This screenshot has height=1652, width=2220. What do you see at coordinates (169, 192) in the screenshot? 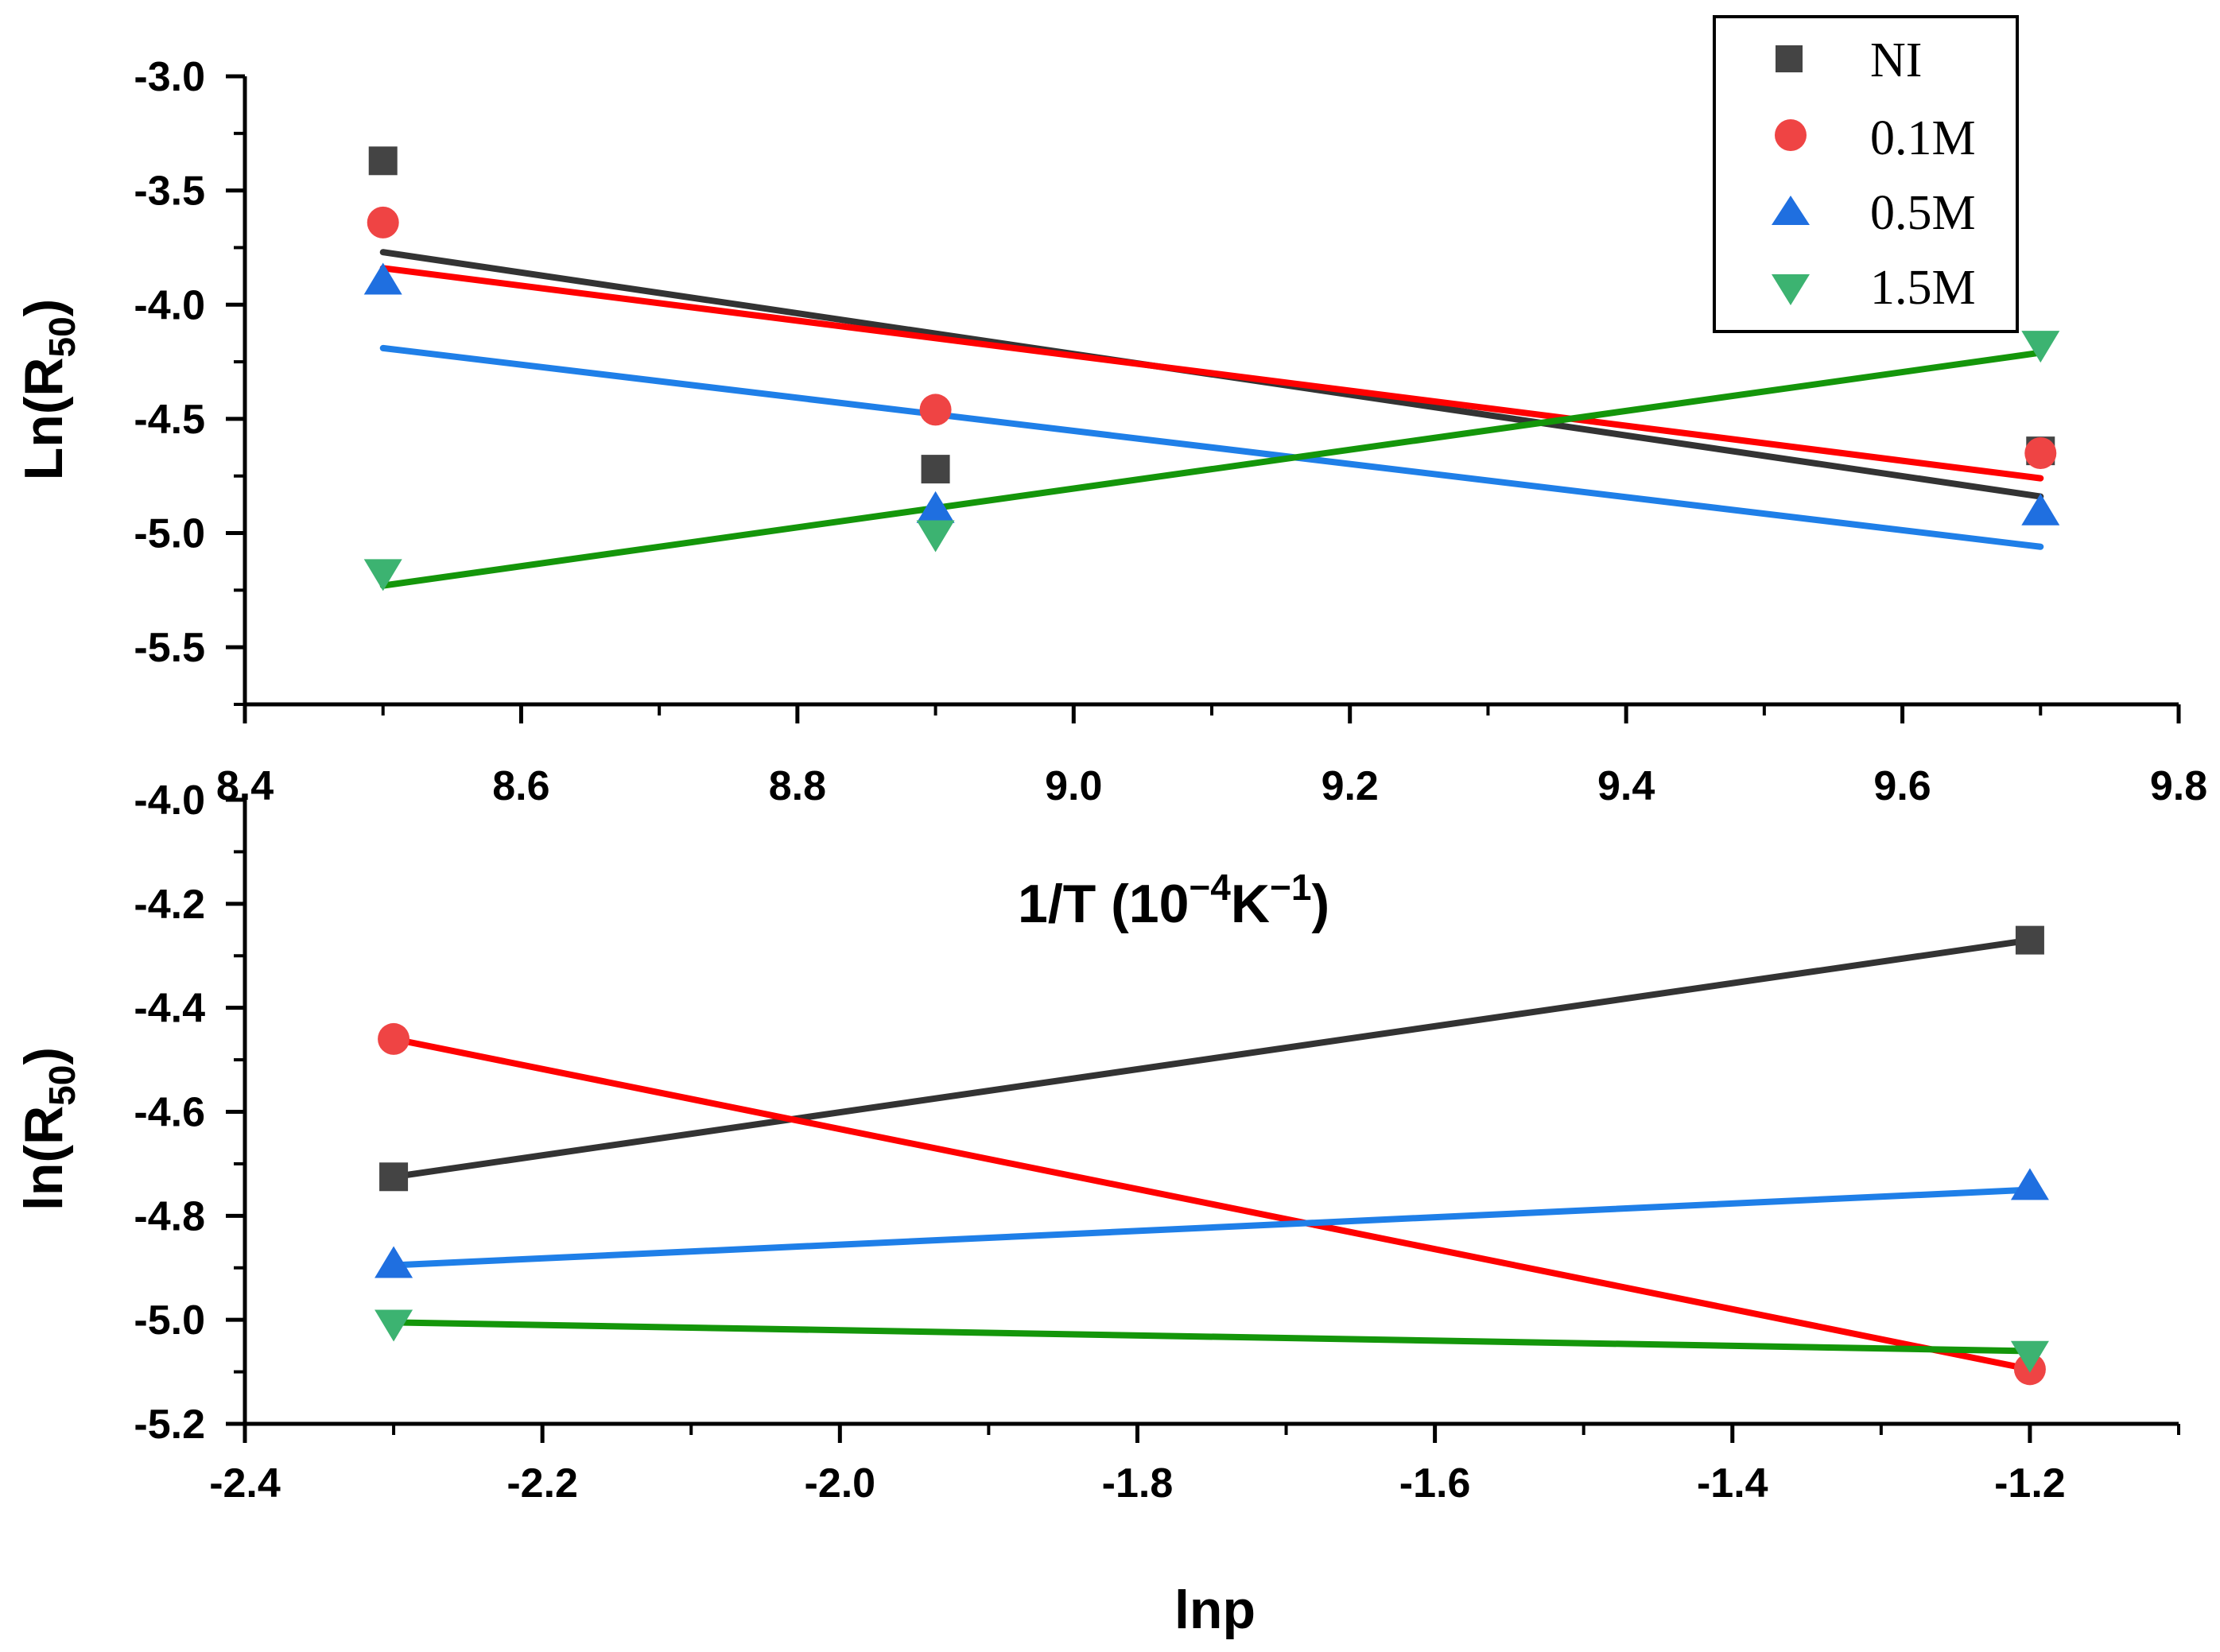
I see `y-tick-label: -3.5` at bounding box center [169, 192].